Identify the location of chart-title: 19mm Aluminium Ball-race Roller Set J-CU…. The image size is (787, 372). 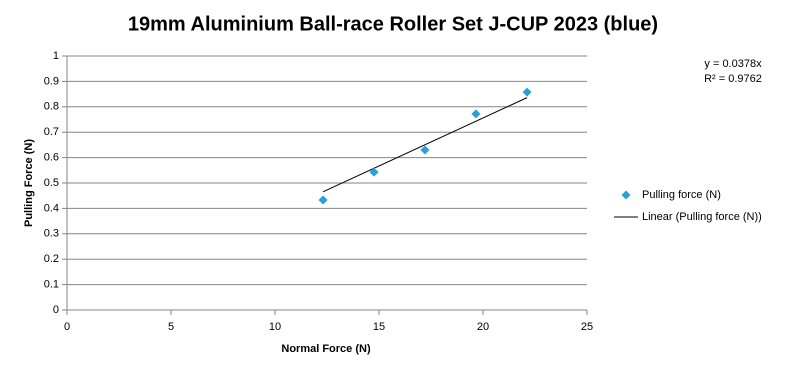
(393, 24).